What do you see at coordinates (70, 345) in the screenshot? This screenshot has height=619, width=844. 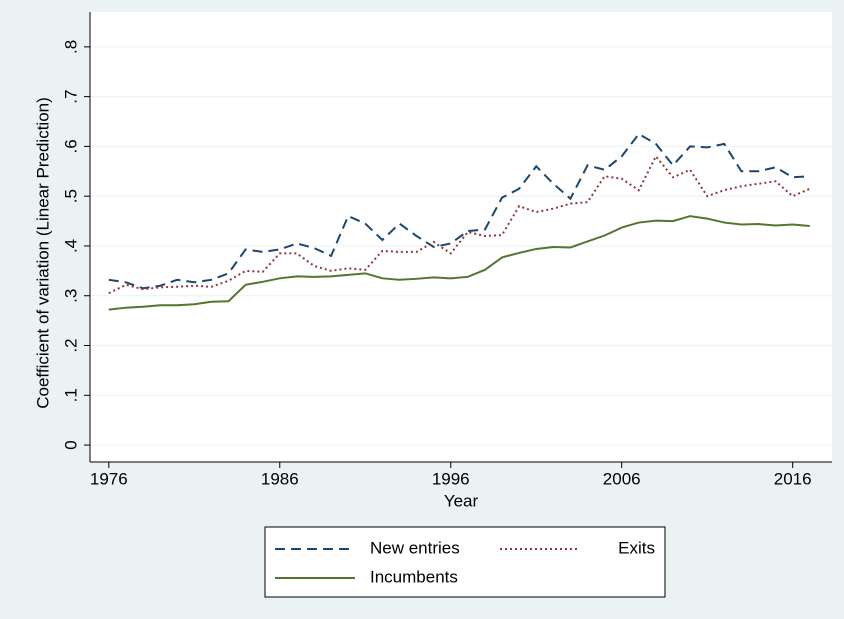 I see `y-tick-label: .2` at bounding box center [70, 345].